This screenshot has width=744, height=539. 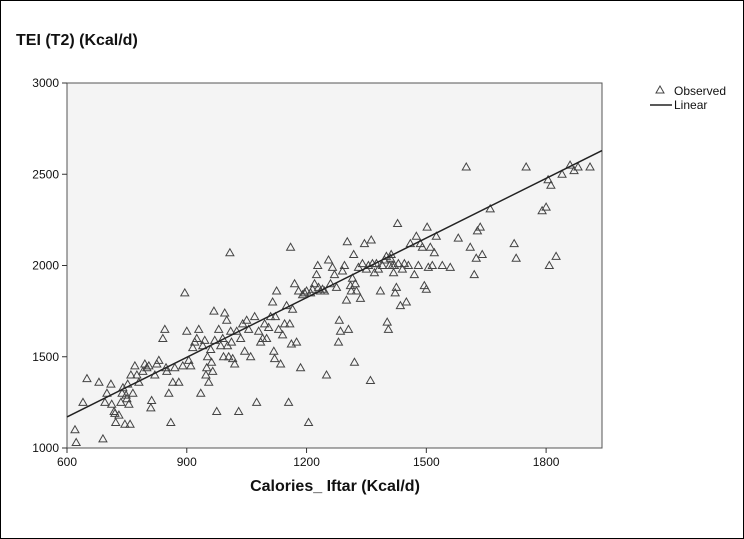 What do you see at coordinates (45, 266) in the screenshot?
I see `y-tick-label: 2000` at bounding box center [45, 266].